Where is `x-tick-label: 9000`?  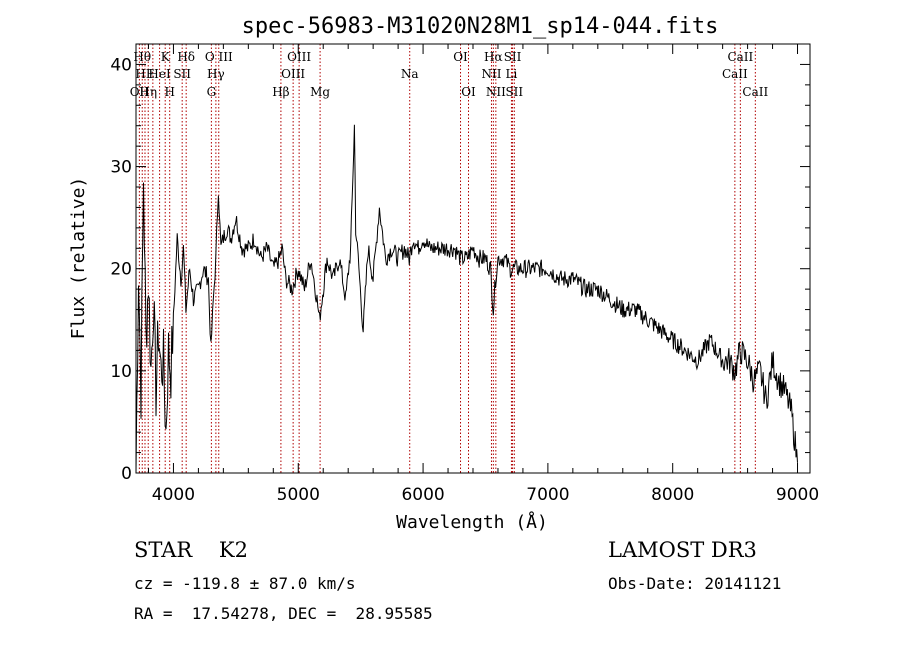
x-tick-label: 9000 is located at coordinates (797, 495).